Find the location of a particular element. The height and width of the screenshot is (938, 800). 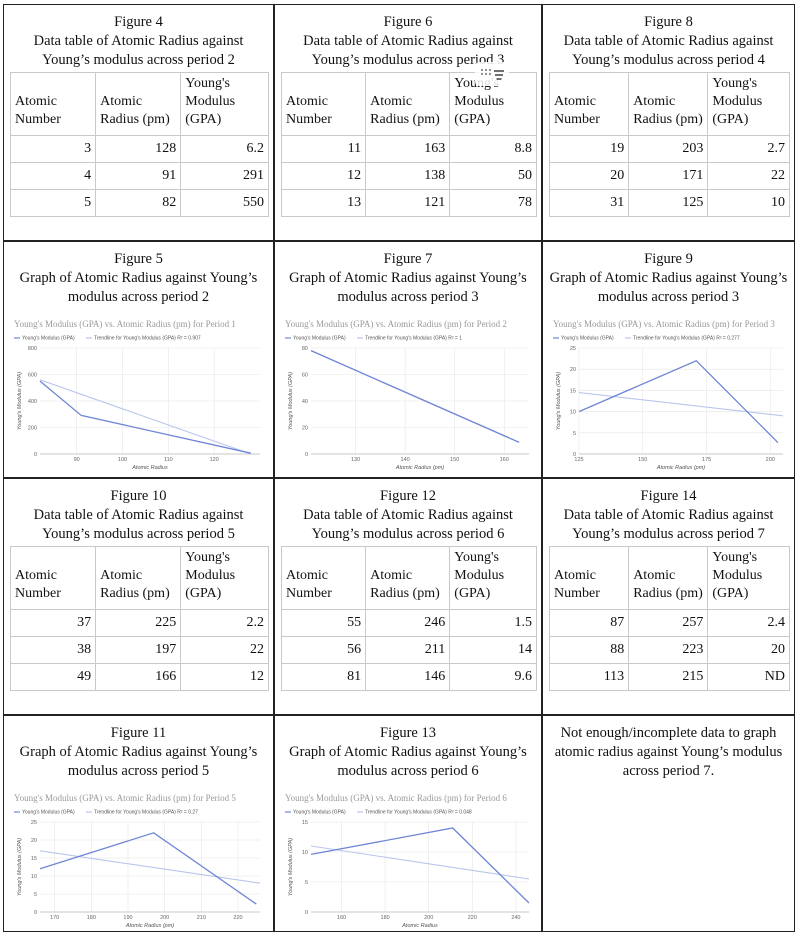

y-tick-label: 20 is located at coordinates (34, 841).